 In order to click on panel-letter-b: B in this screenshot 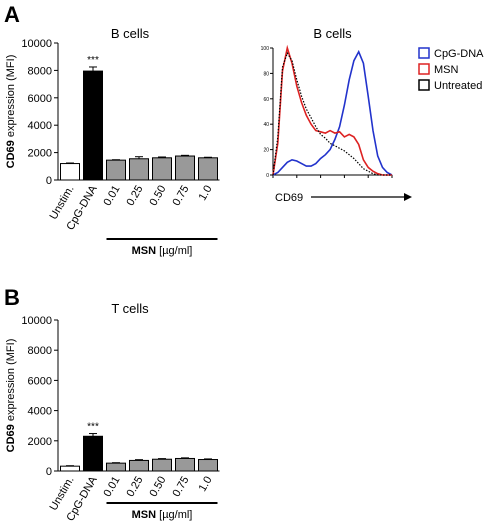, I will do `click(12, 297)`.